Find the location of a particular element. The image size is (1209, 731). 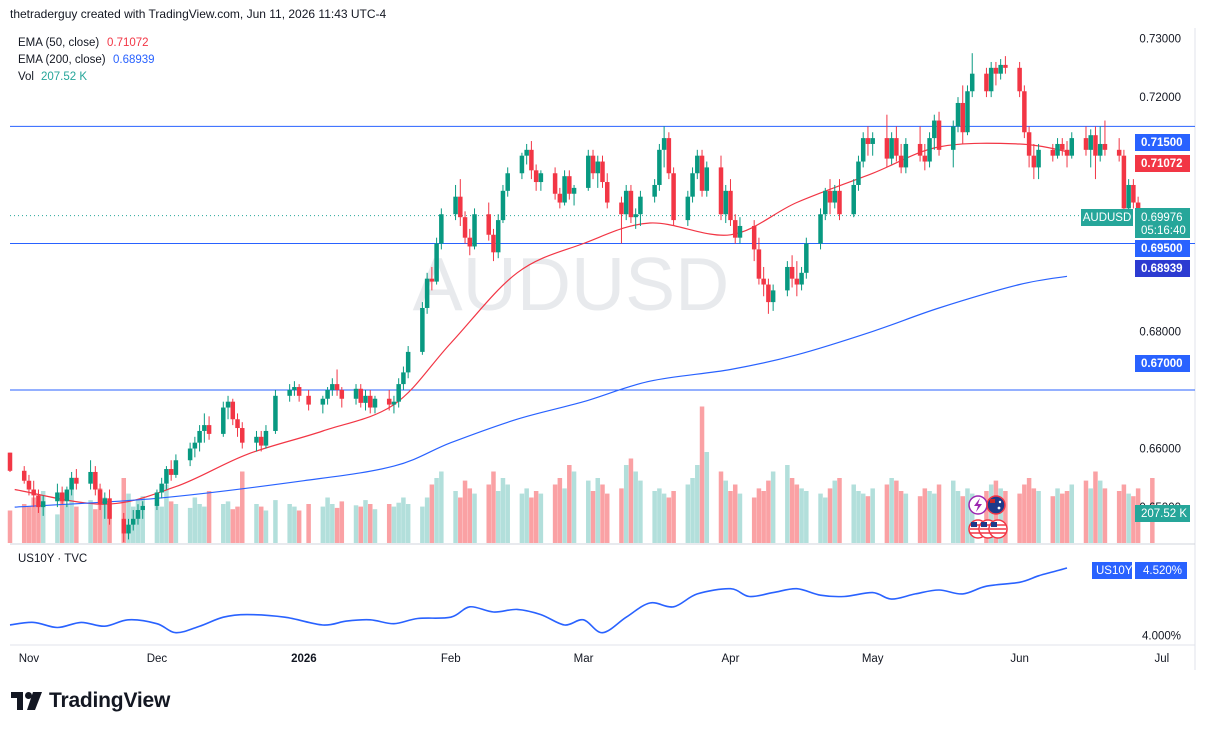

ema50-badge-value: 0.71072 is located at coordinates (1162, 164).